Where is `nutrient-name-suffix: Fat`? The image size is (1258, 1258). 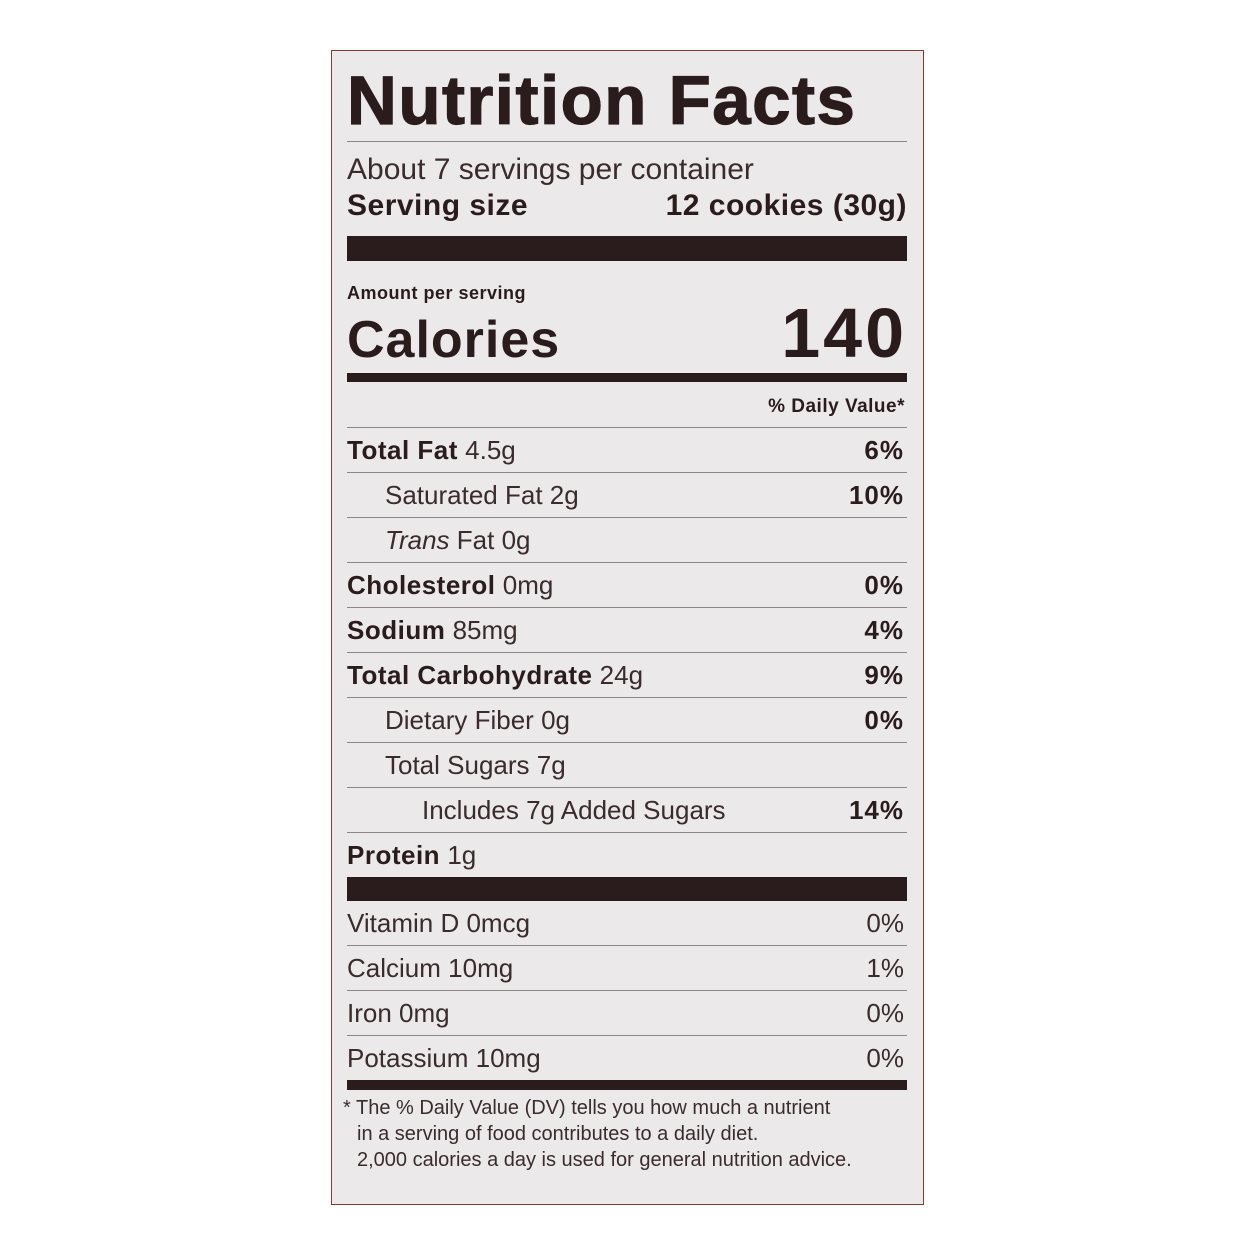
nutrient-name-suffix: Fat is located at coordinates (475, 539).